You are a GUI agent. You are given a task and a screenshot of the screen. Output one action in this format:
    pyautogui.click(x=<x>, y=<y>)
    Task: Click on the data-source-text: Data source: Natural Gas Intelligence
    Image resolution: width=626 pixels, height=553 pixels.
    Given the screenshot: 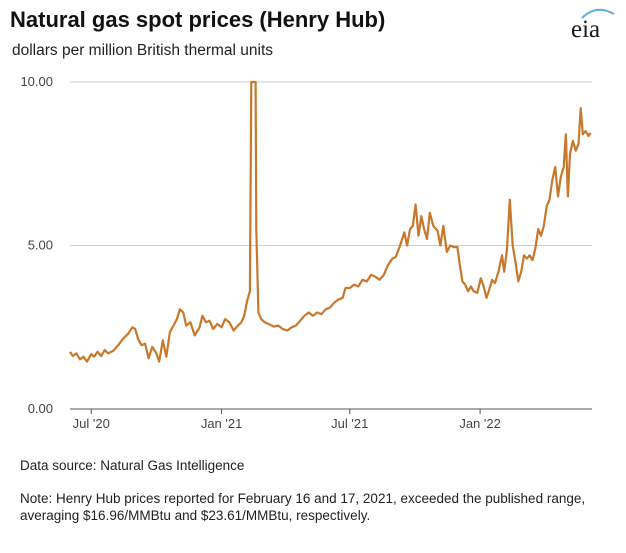 What is the action you would take?
    pyautogui.click(x=132, y=465)
    